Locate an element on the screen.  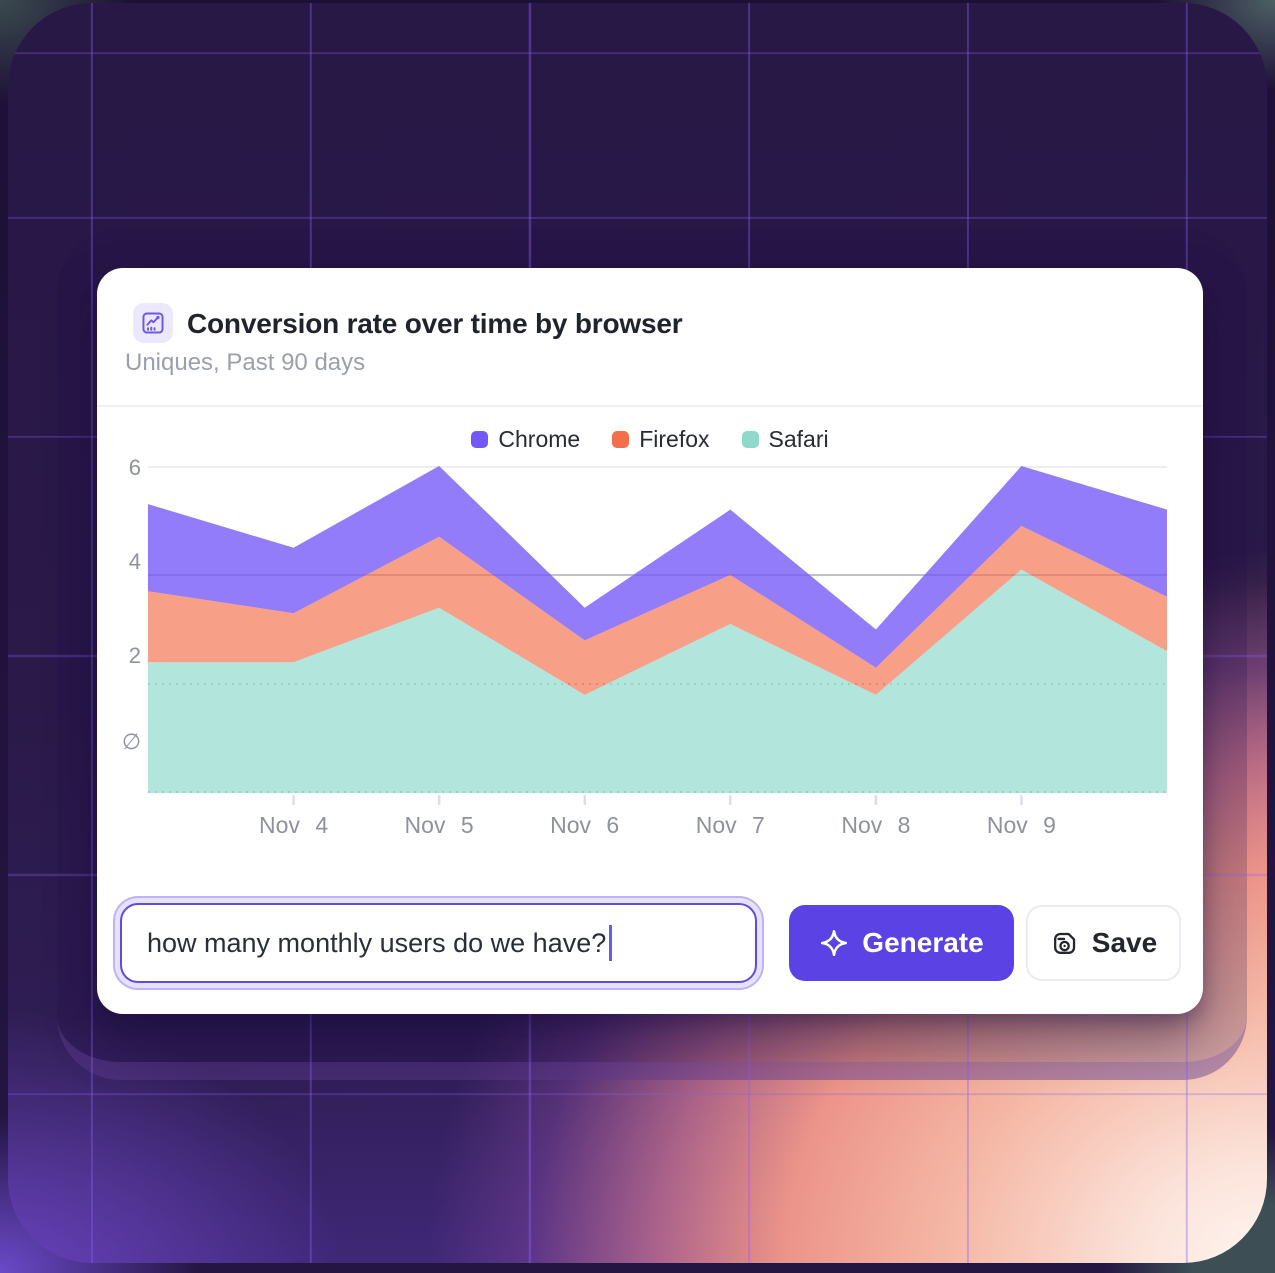
x-tick-label: Nov 6 is located at coordinates (585, 825).